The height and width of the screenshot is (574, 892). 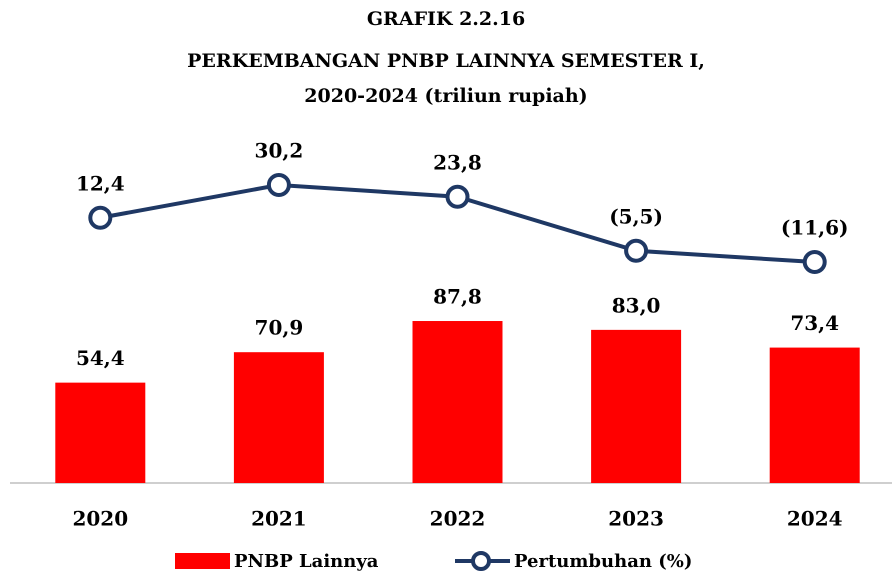 I want to click on chart-title: 2020-2024 (triliun rupiah), so click(x=445, y=96).